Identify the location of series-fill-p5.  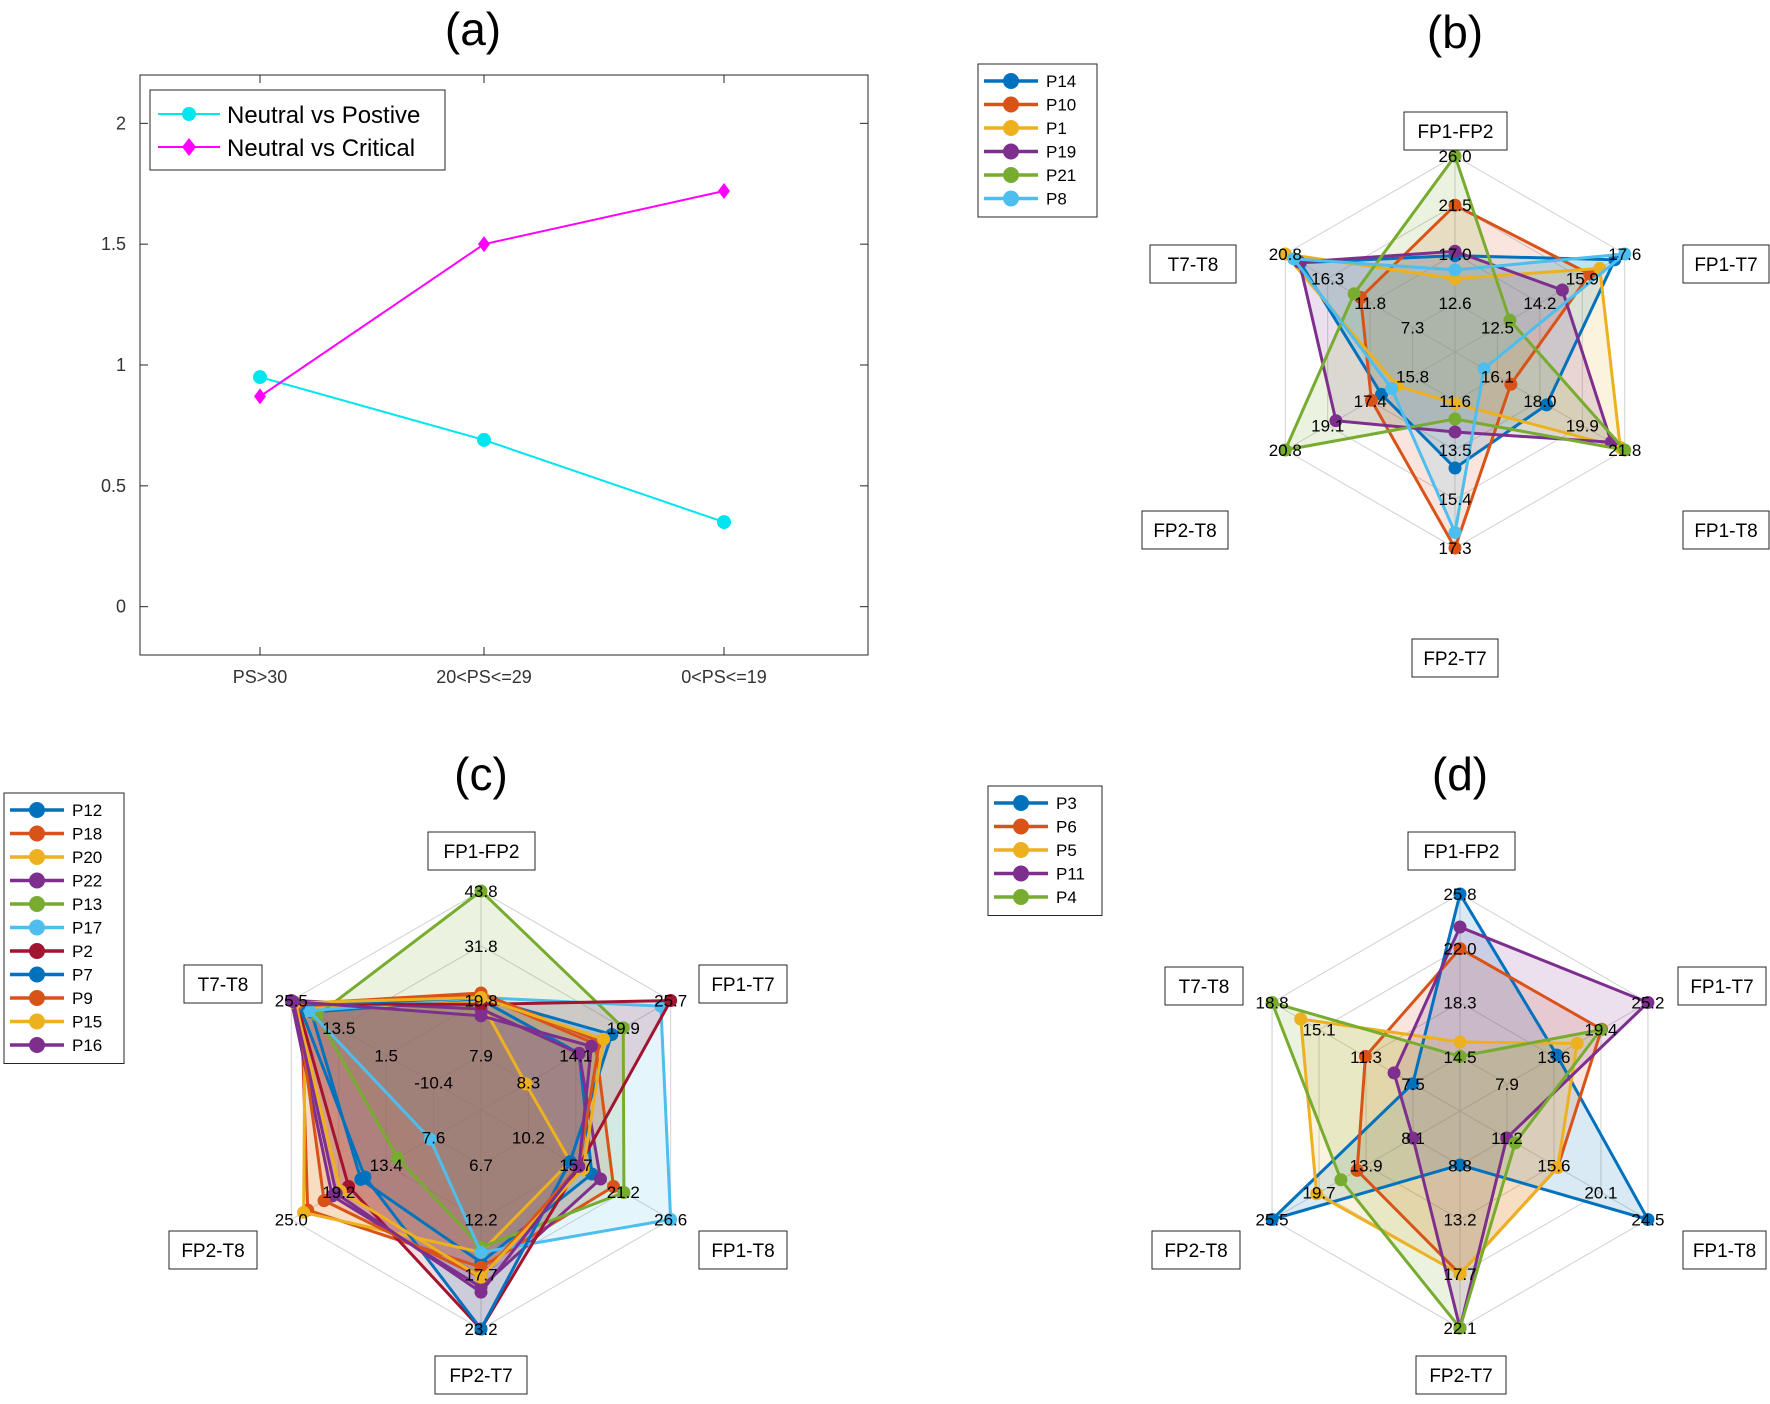
(1439, 1147).